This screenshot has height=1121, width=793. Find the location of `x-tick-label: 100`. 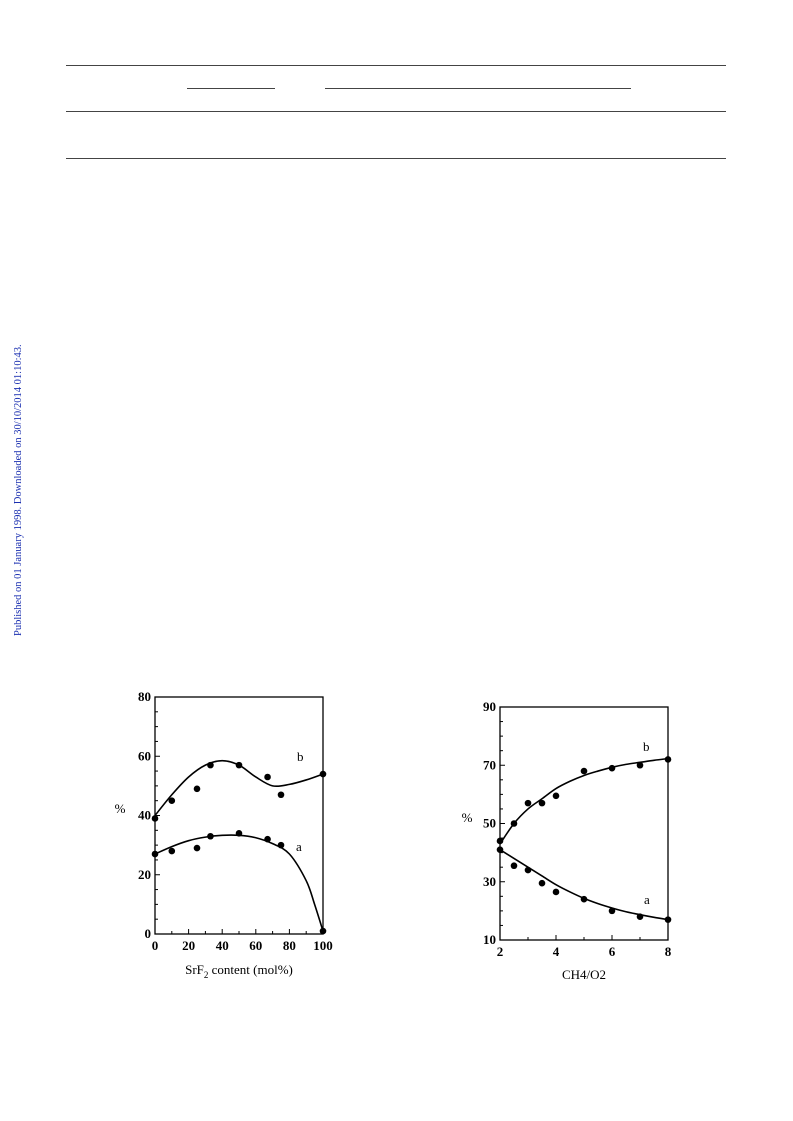

x-tick-label: 100 is located at coordinates (323, 945).